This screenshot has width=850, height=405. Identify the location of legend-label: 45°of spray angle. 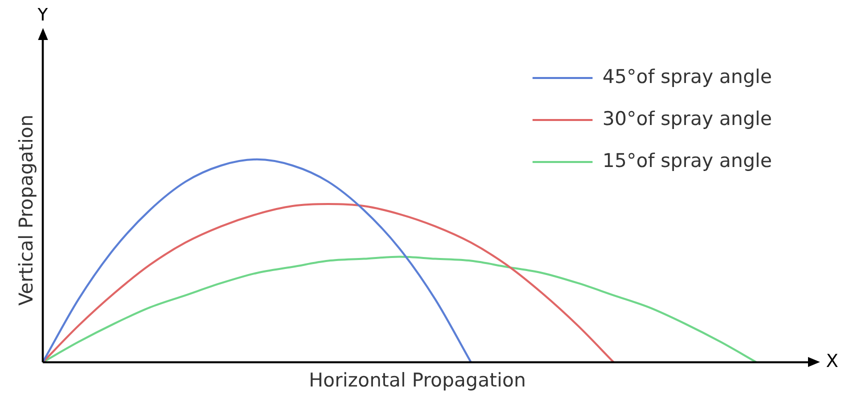
(687, 77).